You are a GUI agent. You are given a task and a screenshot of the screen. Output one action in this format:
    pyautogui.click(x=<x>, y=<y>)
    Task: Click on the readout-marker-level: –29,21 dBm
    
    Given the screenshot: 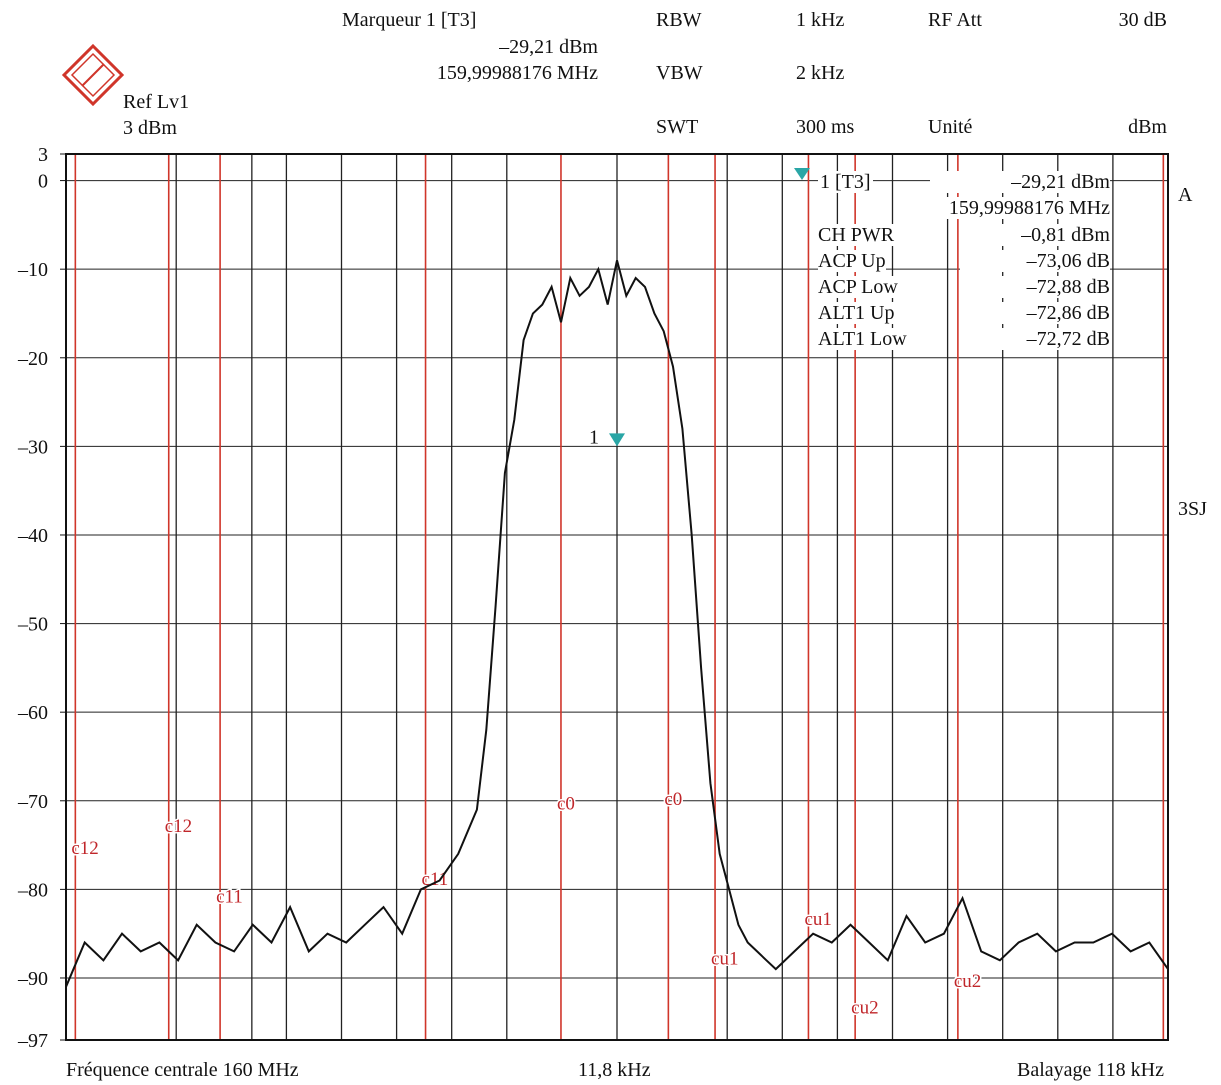 What is the action you would take?
    pyautogui.click(x=1020, y=182)
    